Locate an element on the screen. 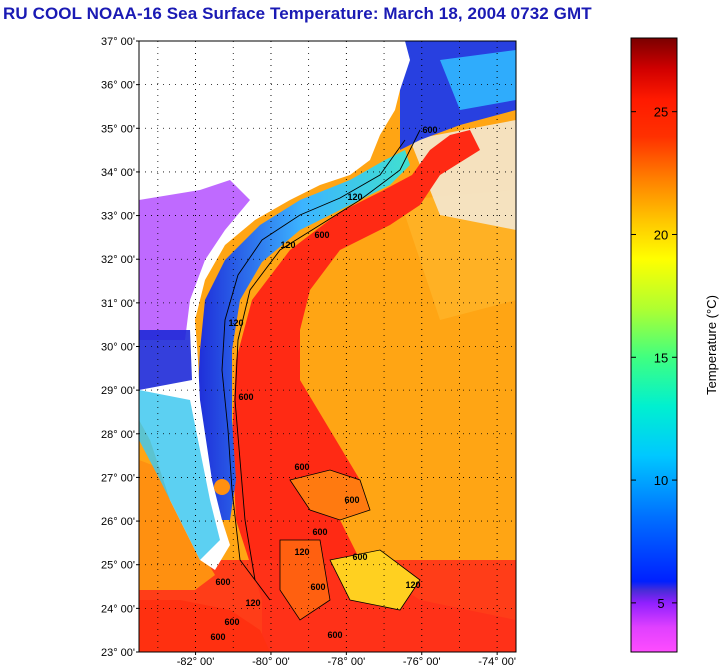  lake-okeechobee is located at coordinates (222, 487).